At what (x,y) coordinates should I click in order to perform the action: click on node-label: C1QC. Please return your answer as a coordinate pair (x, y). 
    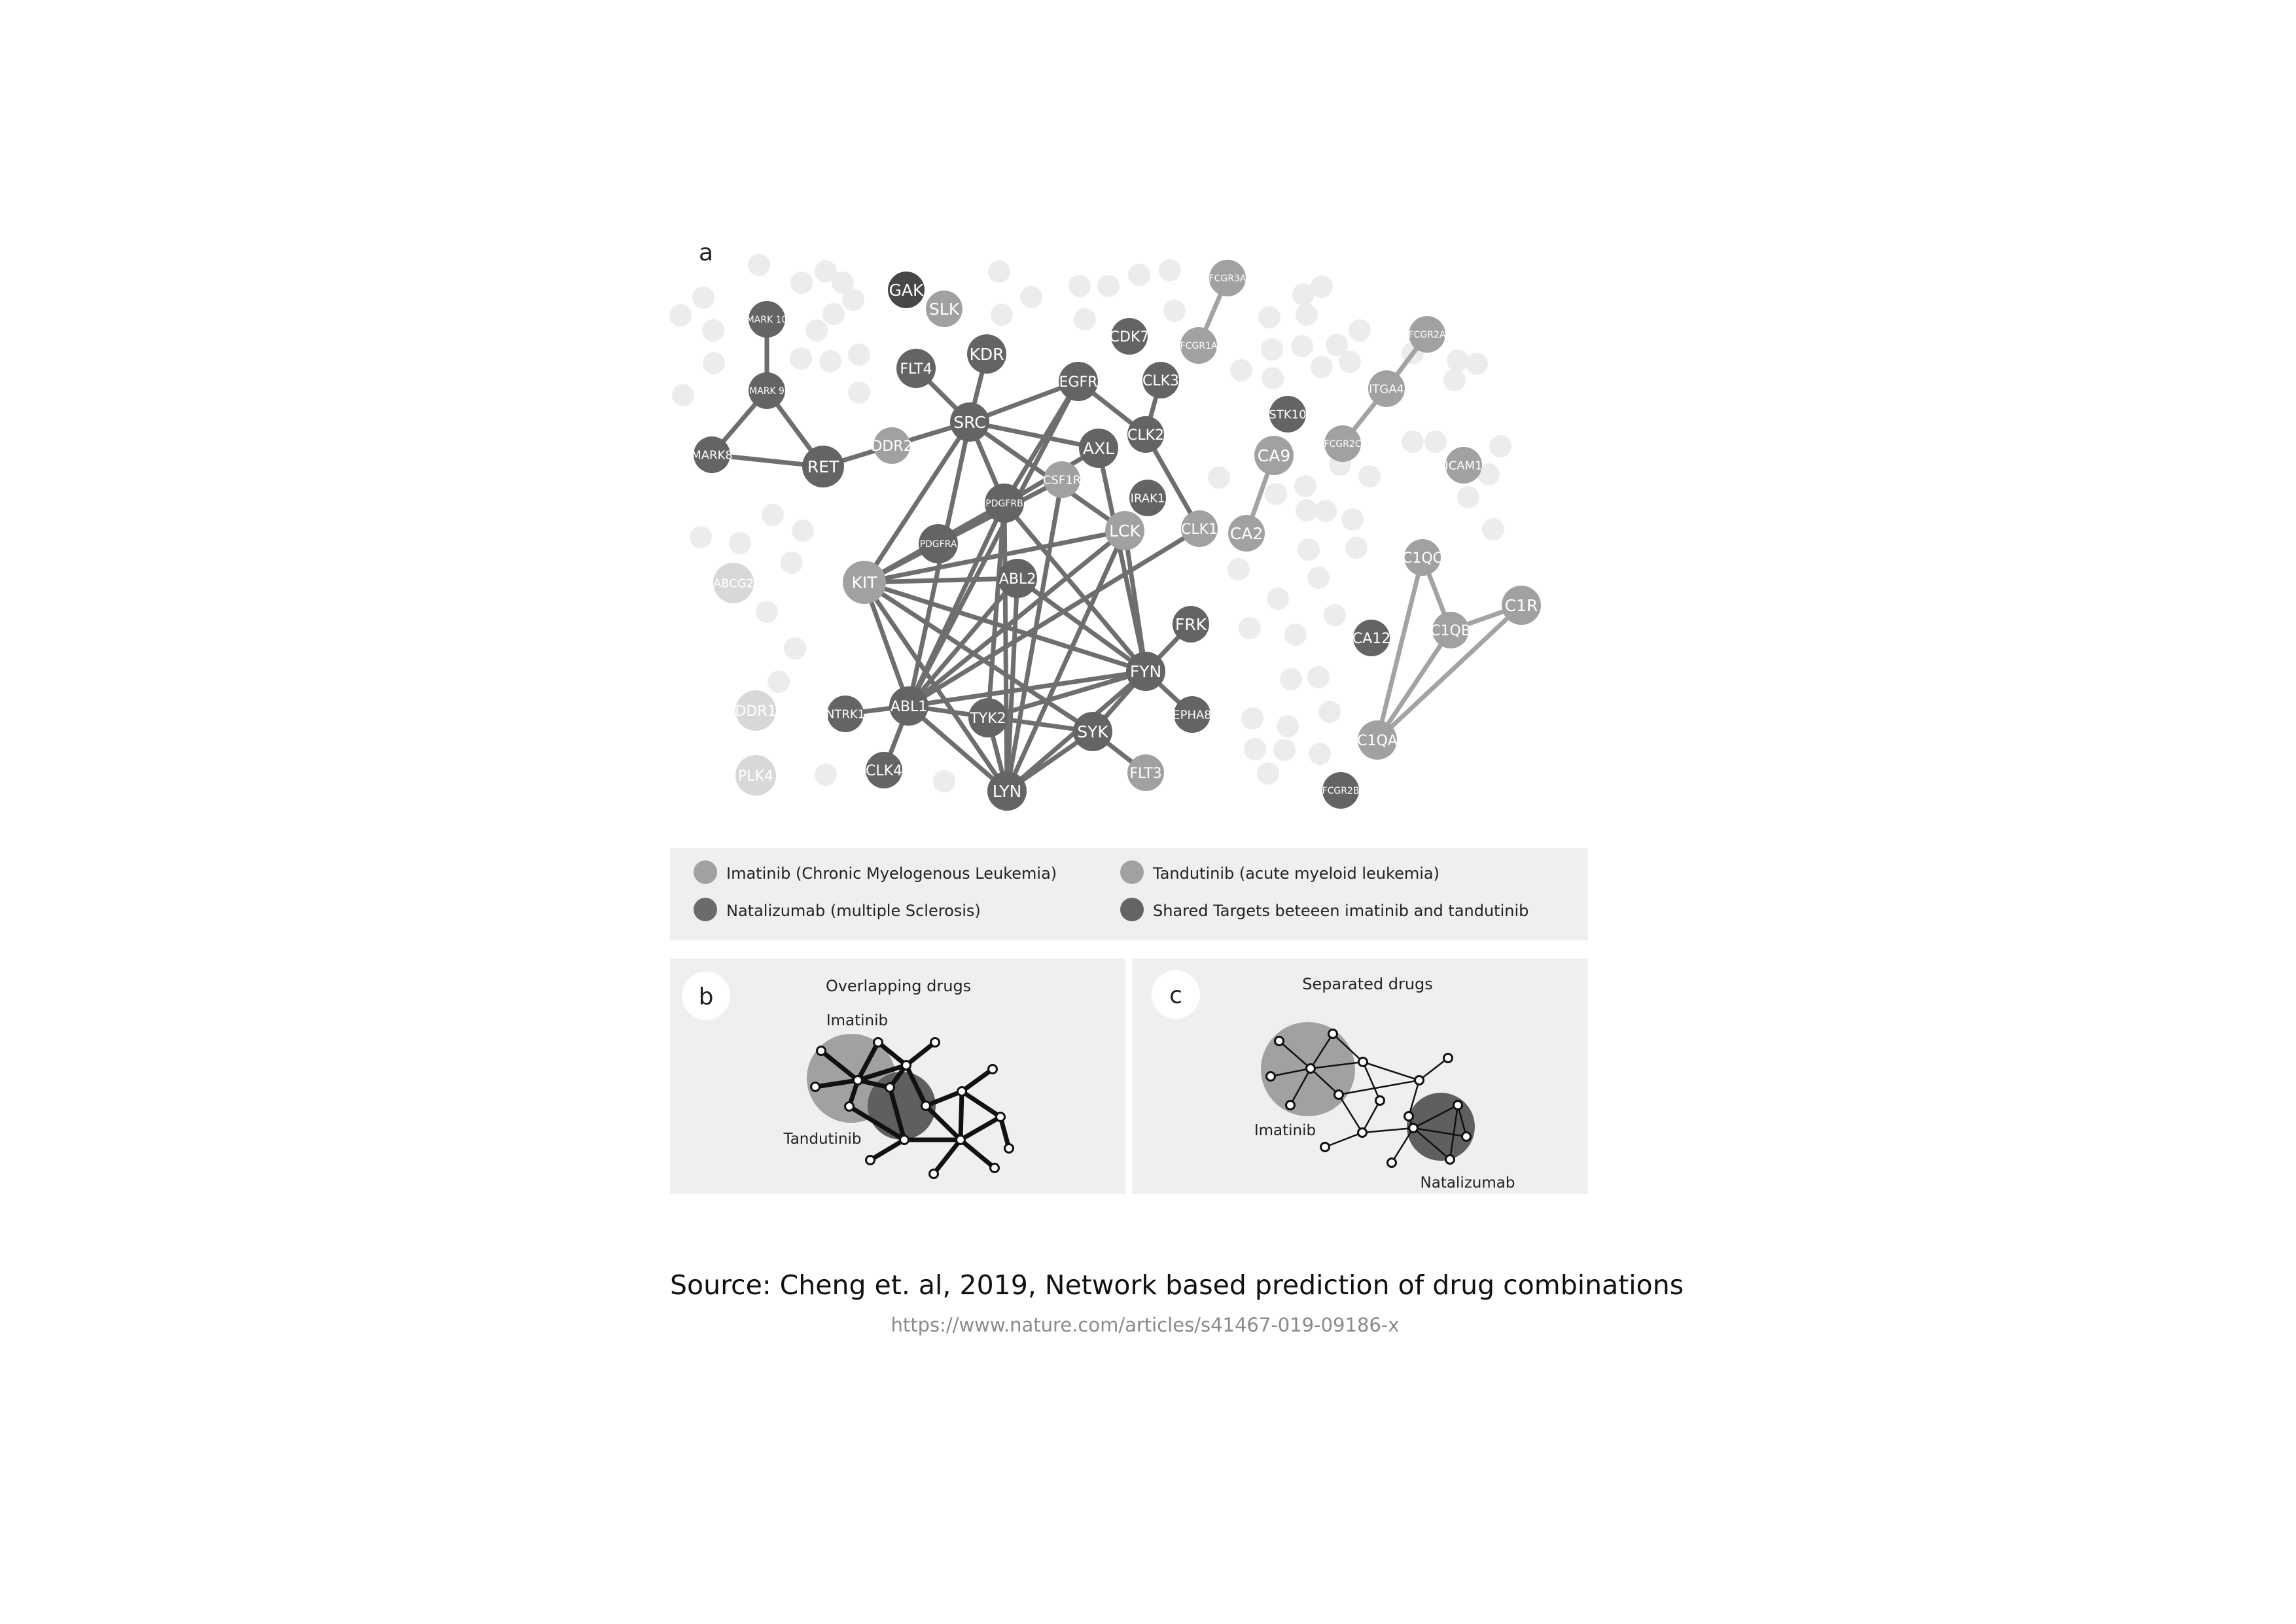
    Looking at the image, I should click on (1423, 558).